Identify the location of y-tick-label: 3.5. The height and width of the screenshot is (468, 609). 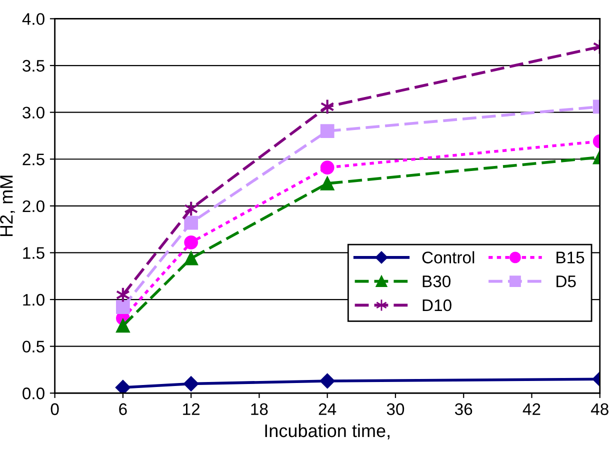
(33, 66).